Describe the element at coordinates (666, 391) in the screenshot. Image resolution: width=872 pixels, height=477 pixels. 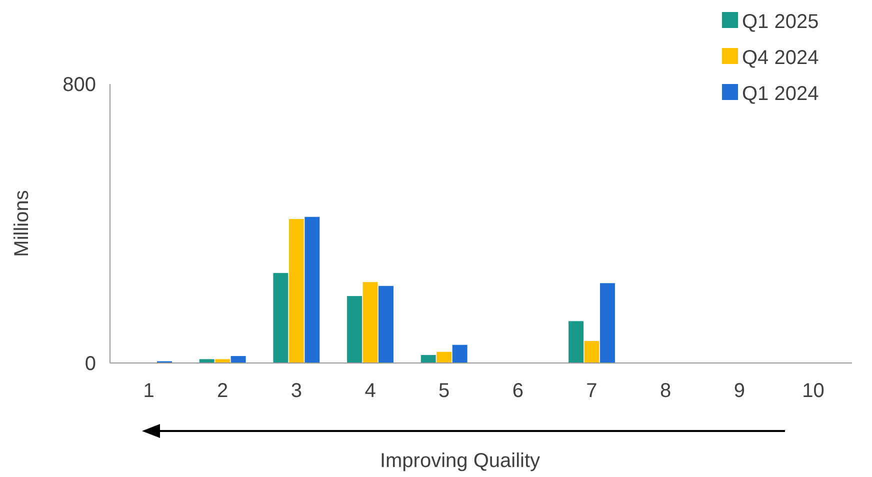
I see `x-tick-label: 8` at that location.